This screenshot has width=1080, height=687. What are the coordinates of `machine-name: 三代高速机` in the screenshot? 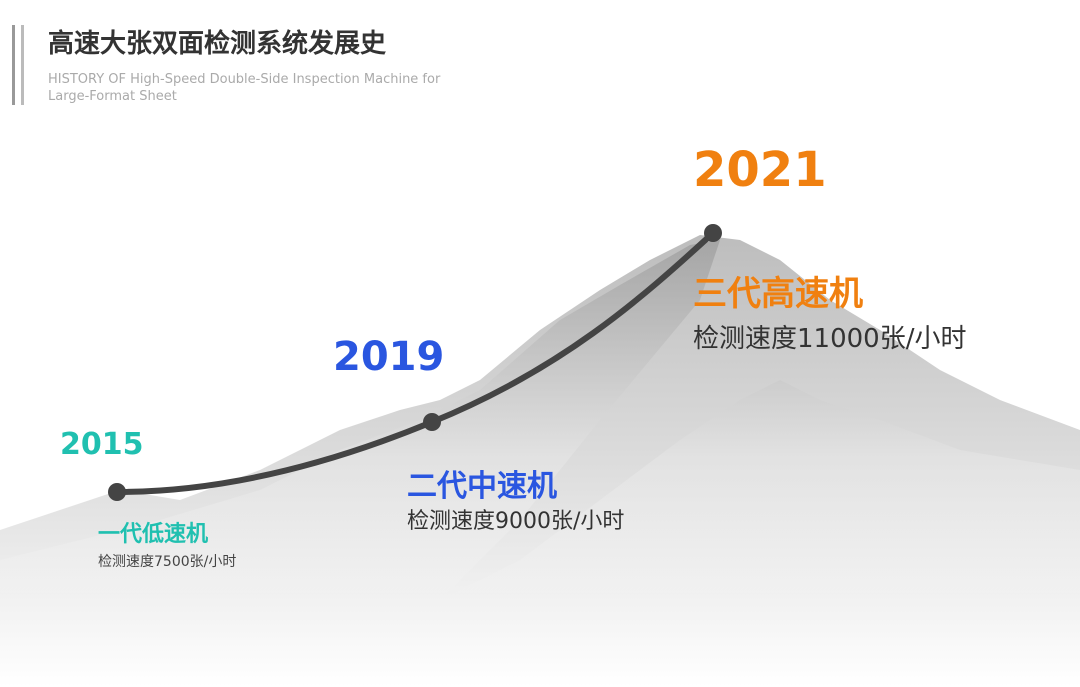 It's located at (778, 294).